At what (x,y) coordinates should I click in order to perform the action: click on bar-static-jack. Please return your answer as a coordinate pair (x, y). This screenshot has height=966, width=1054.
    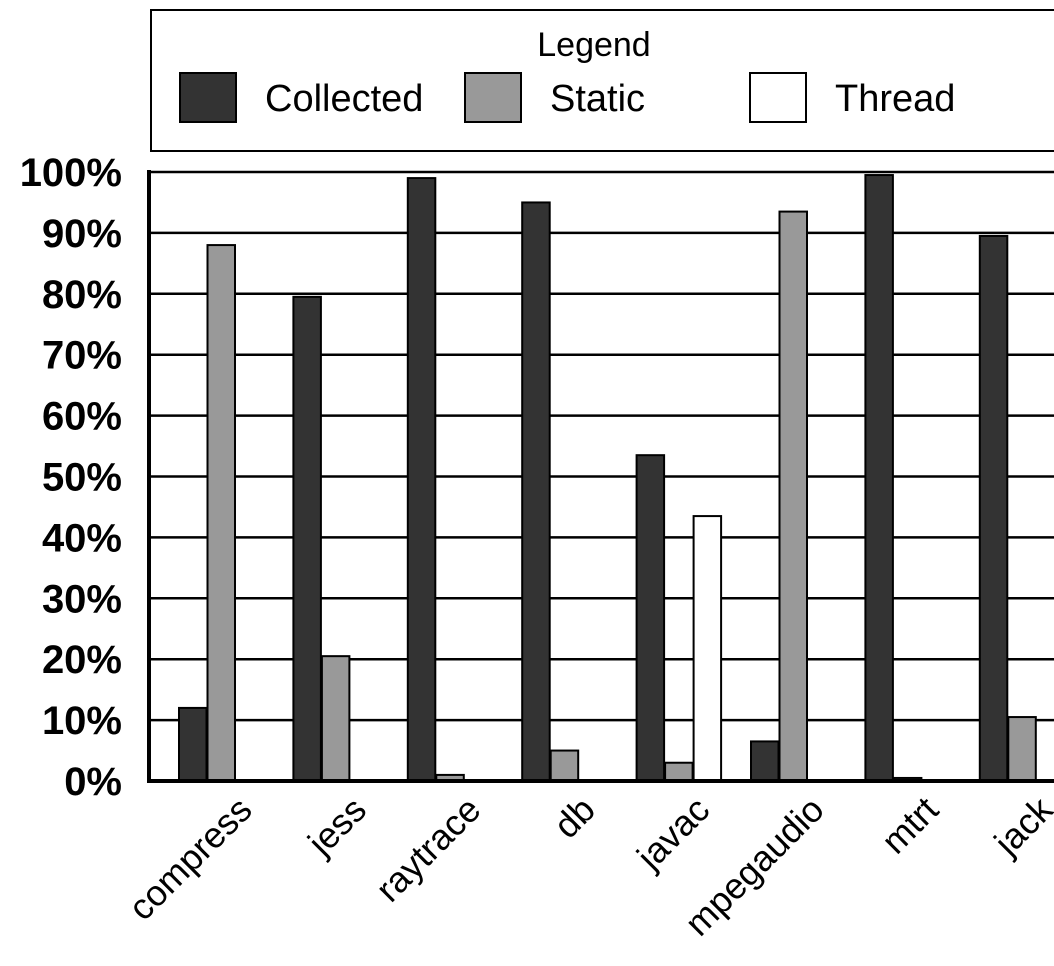
    Looking at the image, I should click on (1022, 749).